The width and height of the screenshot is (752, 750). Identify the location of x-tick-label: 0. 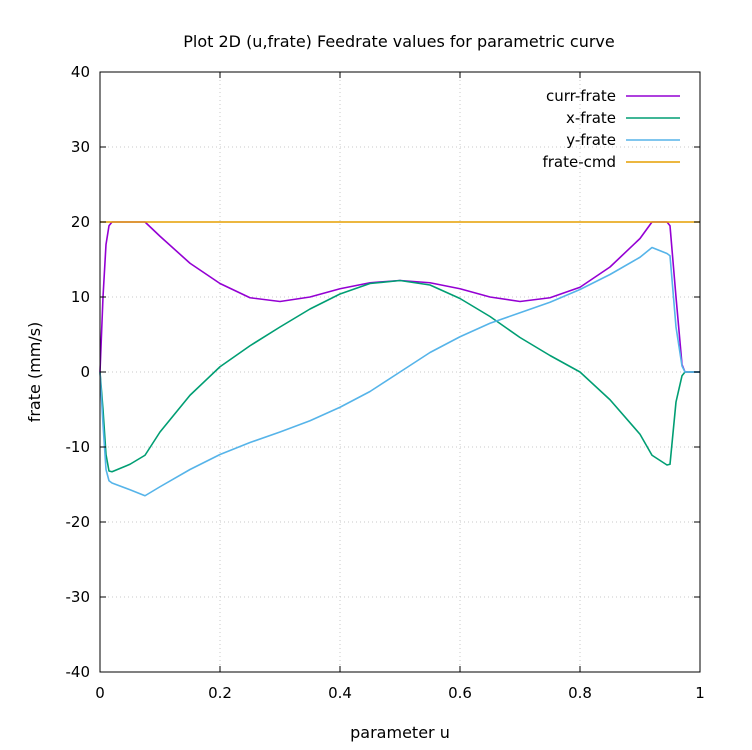
(100, 693).